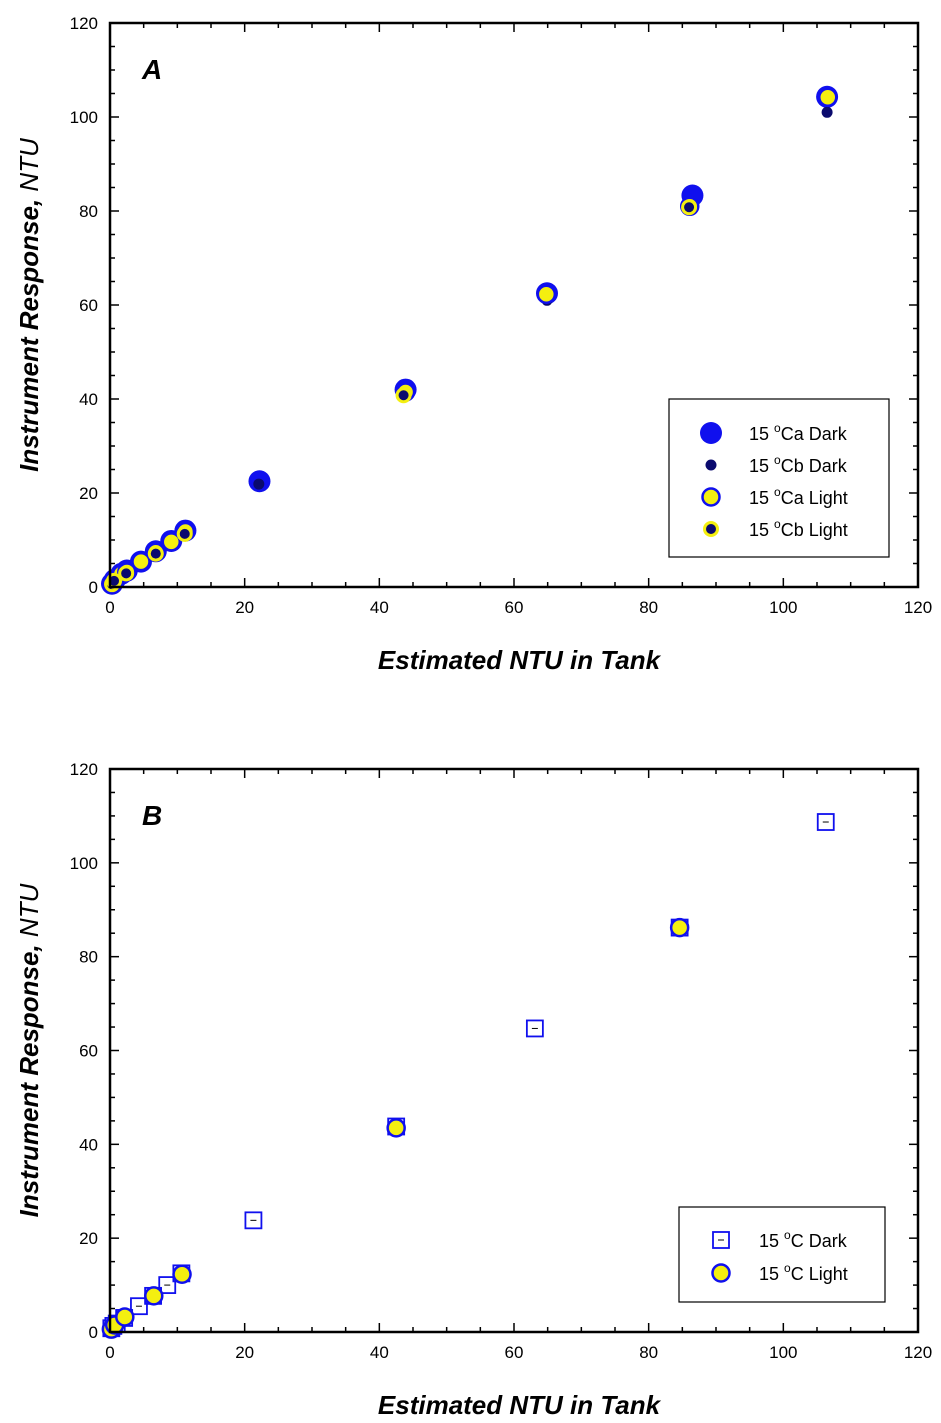  What do you see at coordinates (814, 530) in the screenshot?
I see `panel-a-legend-label-3-suffix: Cb Light` at bounding box center [814, 530].